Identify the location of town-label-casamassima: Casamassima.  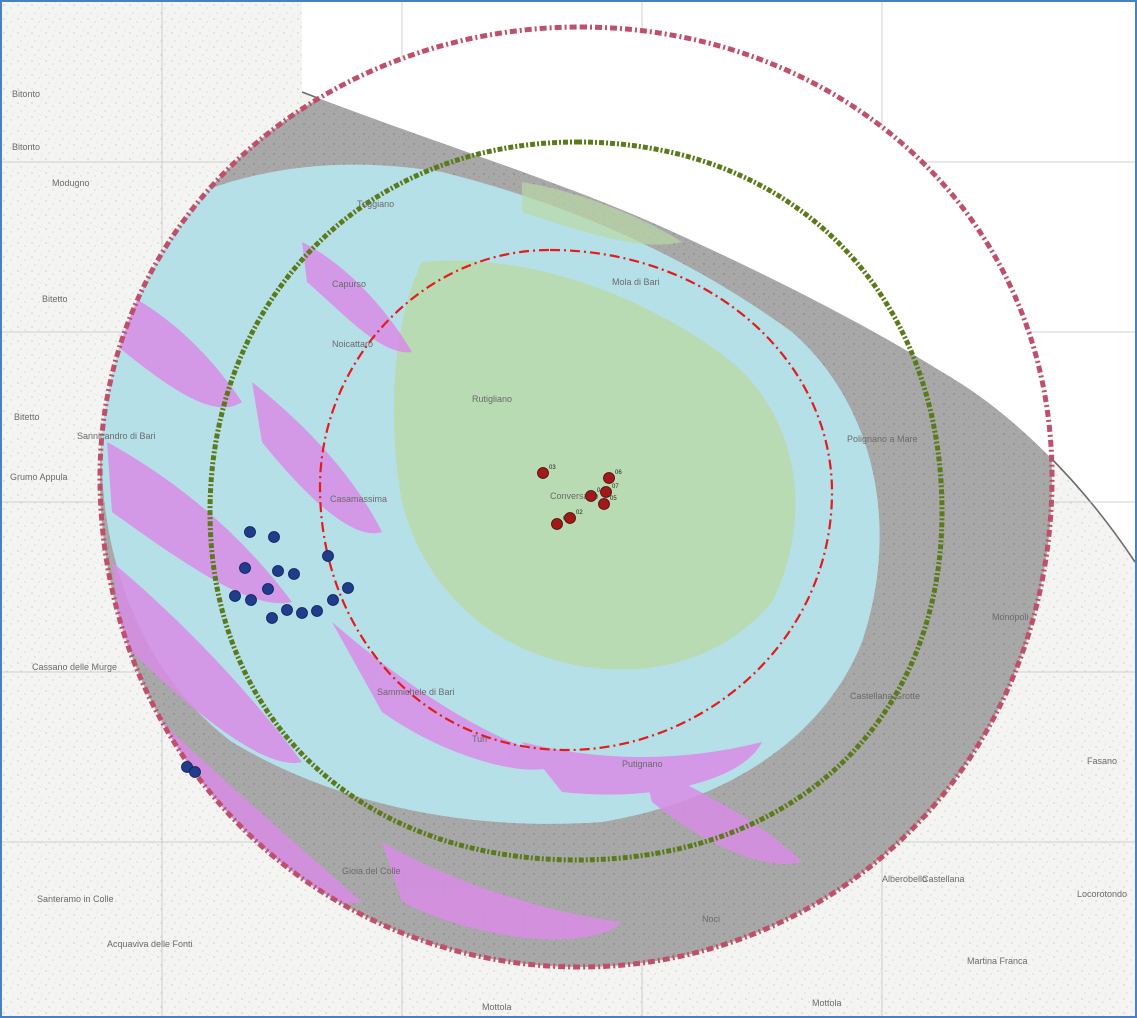
(358, 499).